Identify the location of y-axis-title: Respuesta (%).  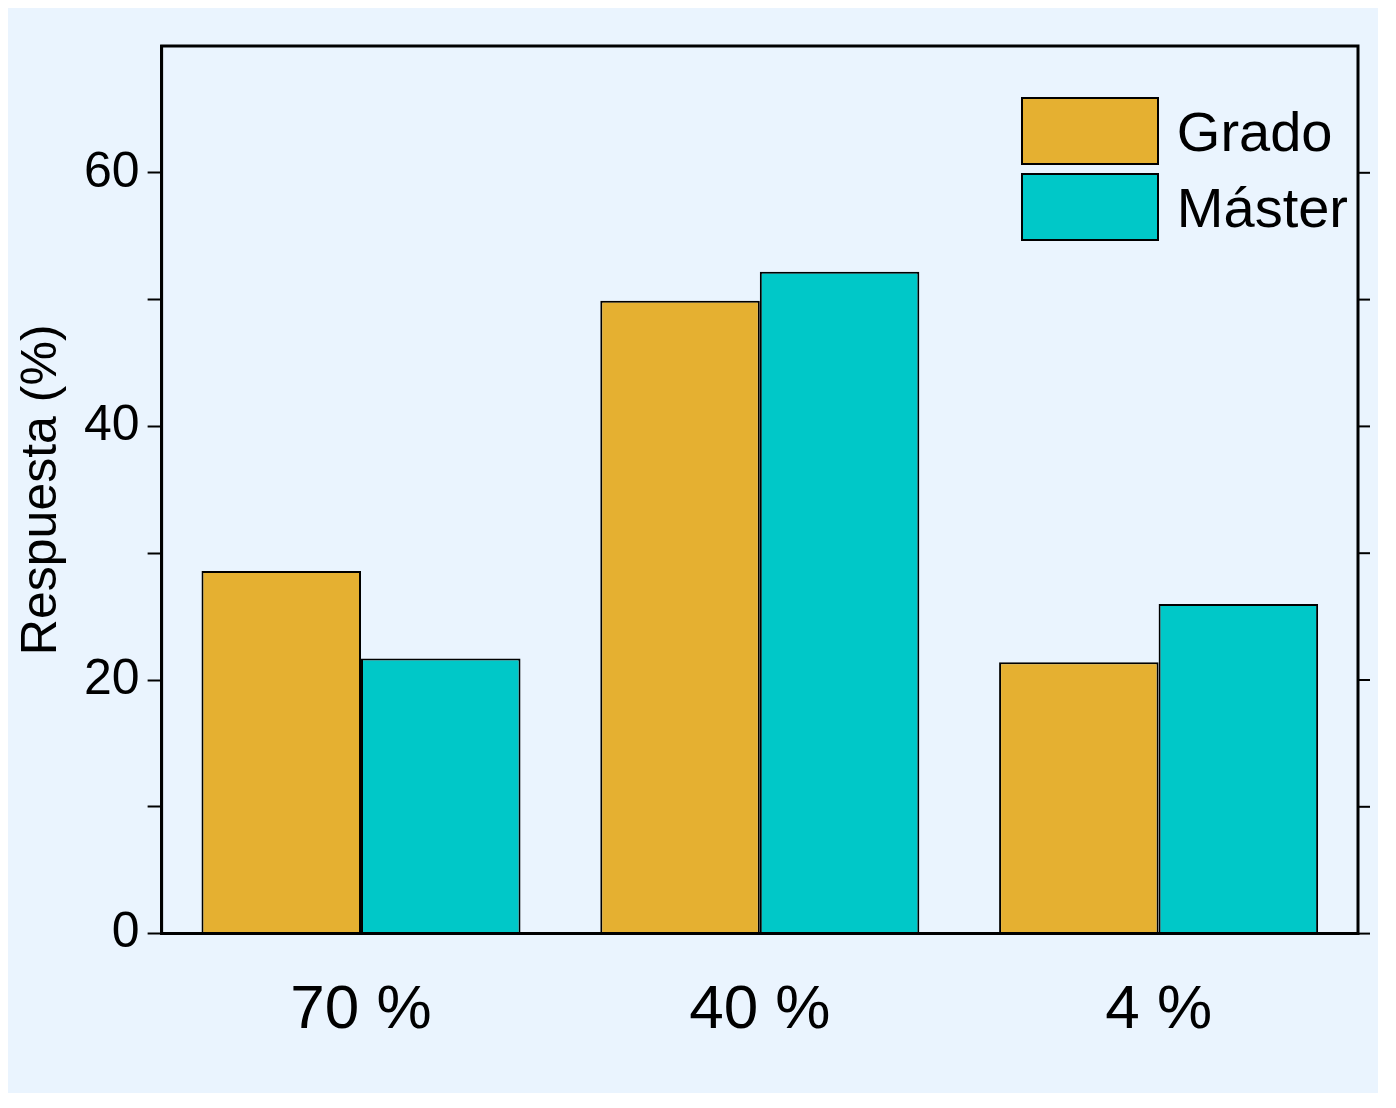
(38, 490).